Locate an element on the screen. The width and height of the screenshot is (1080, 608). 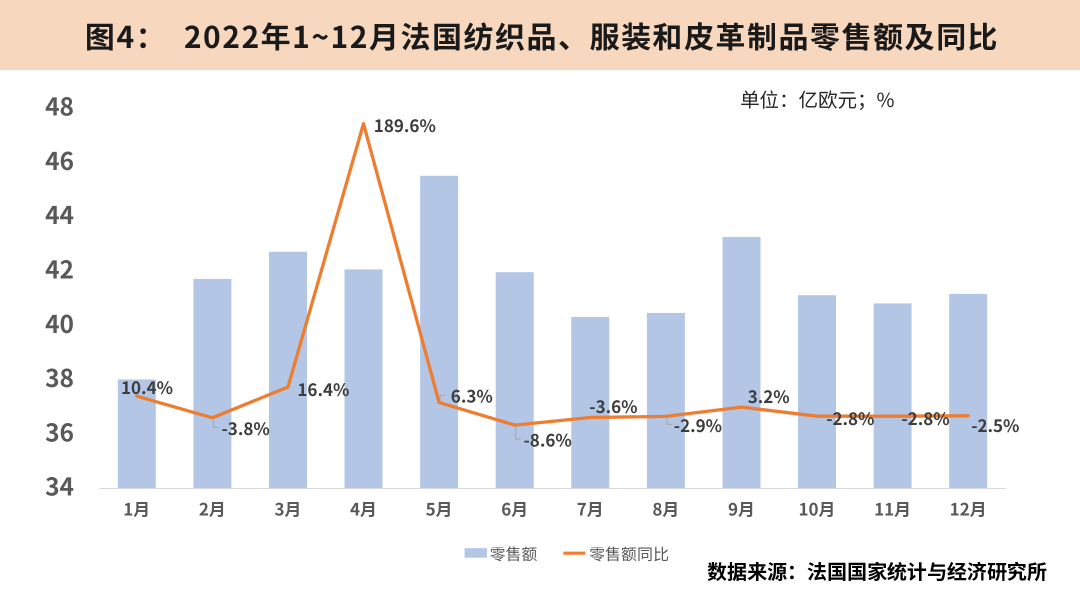
x-tick-2月: 2月 is located at coordinates (212, 507).